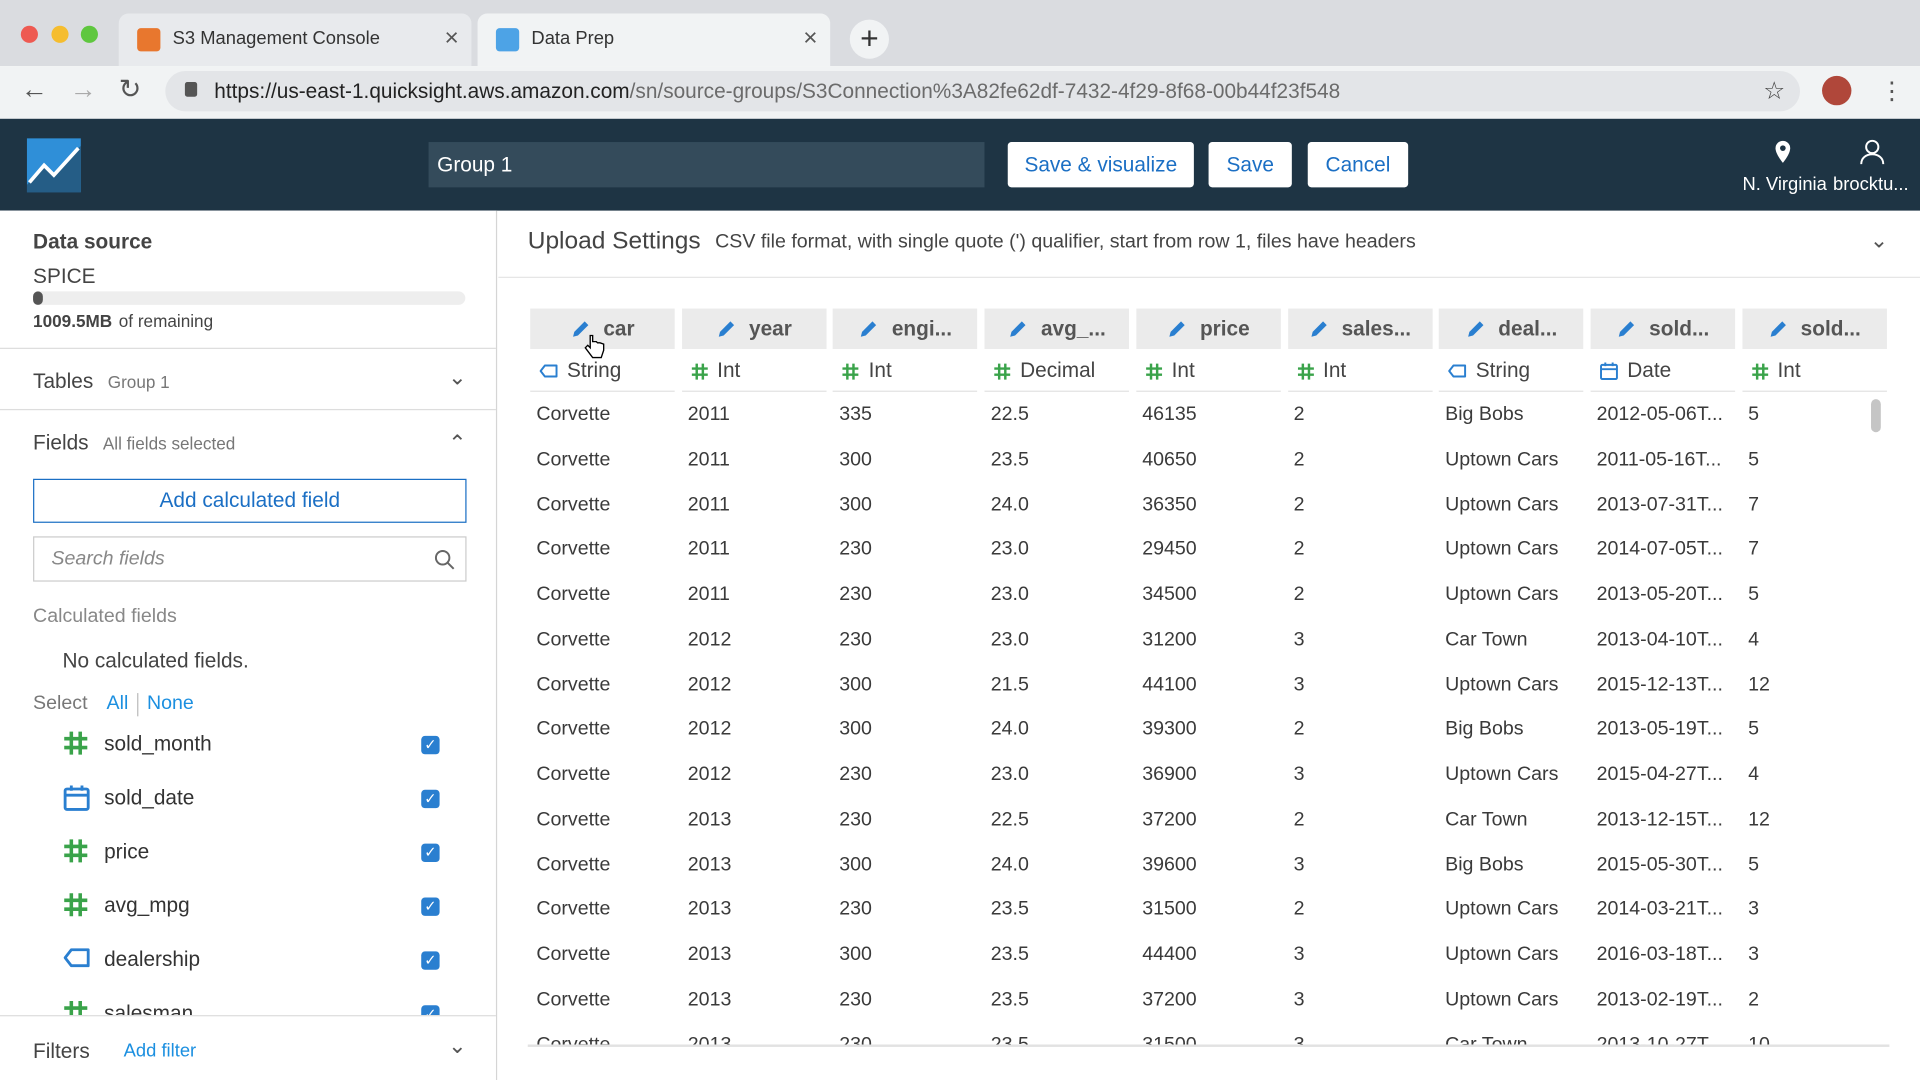 This screenshot has width=1920, height=1080. Describe the element at coordinates (754, 328) in the screenshot. I see `column-header: year` at that location.